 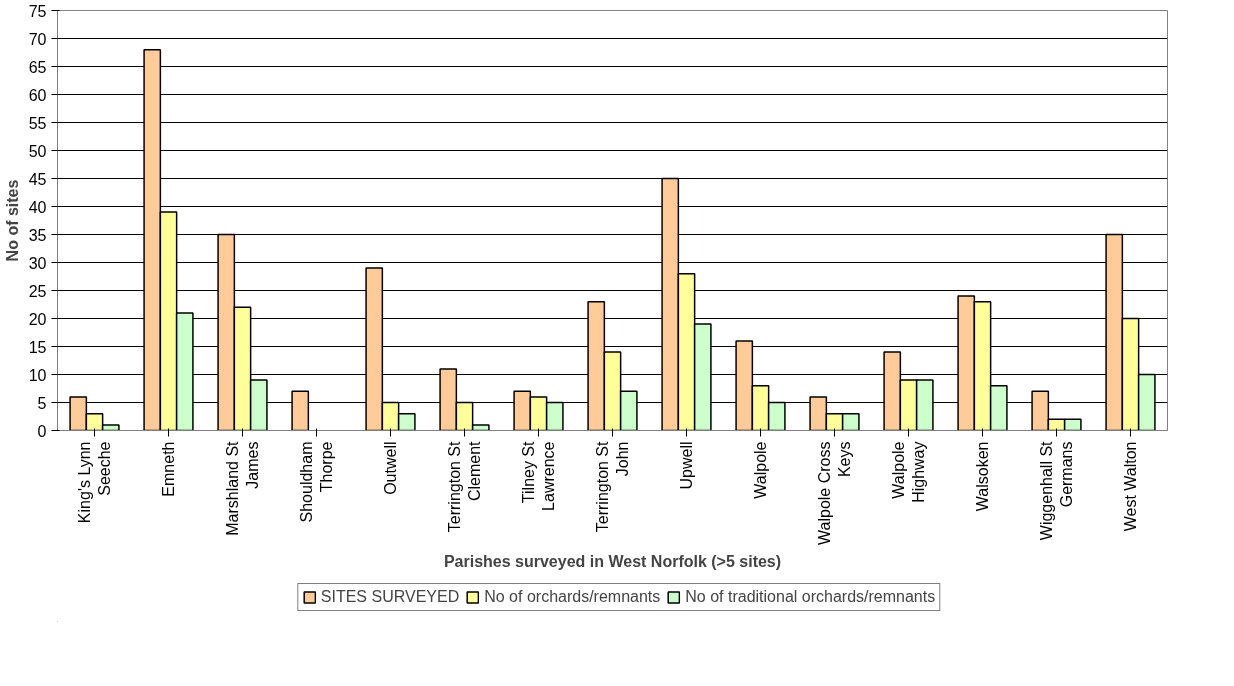 What do you see at coordinates (37, 179) in the screenshot?
I see `y-tick-label: 45` at bounding box center [37, 179].